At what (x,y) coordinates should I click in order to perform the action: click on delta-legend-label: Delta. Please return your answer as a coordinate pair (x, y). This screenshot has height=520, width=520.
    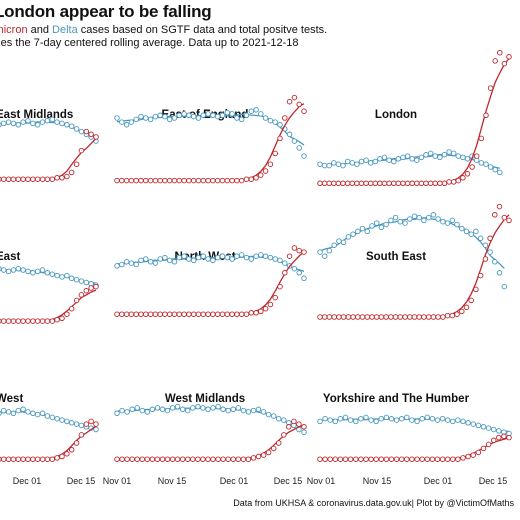
    Looking at the image, I should click on (65, 30).